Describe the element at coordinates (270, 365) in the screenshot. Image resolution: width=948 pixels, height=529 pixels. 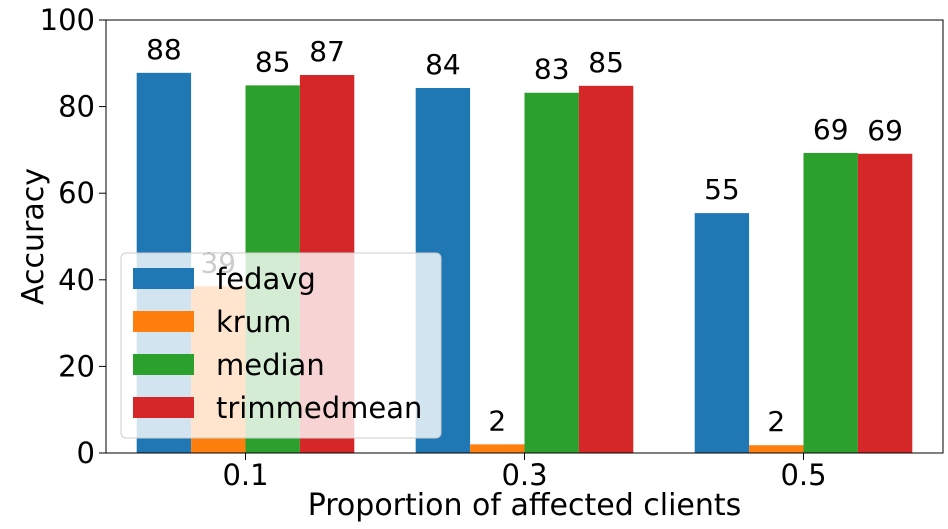
I see `legend-label-median: median` at that location.